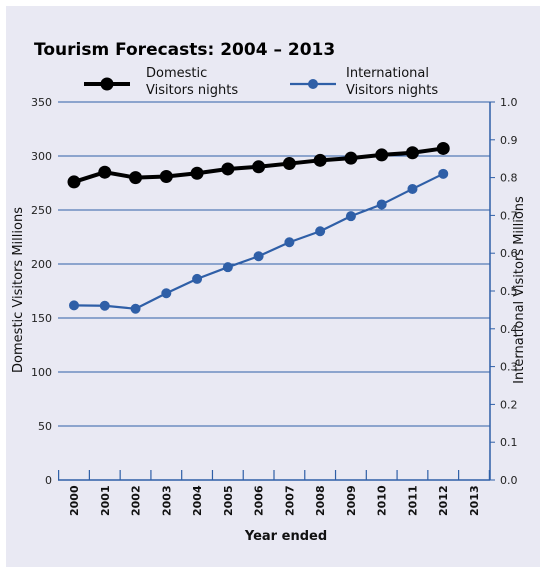 The height and width of the screenshot is (567, 540). I want to click on y-right-tick-label: 0.2, so click(509, 404).